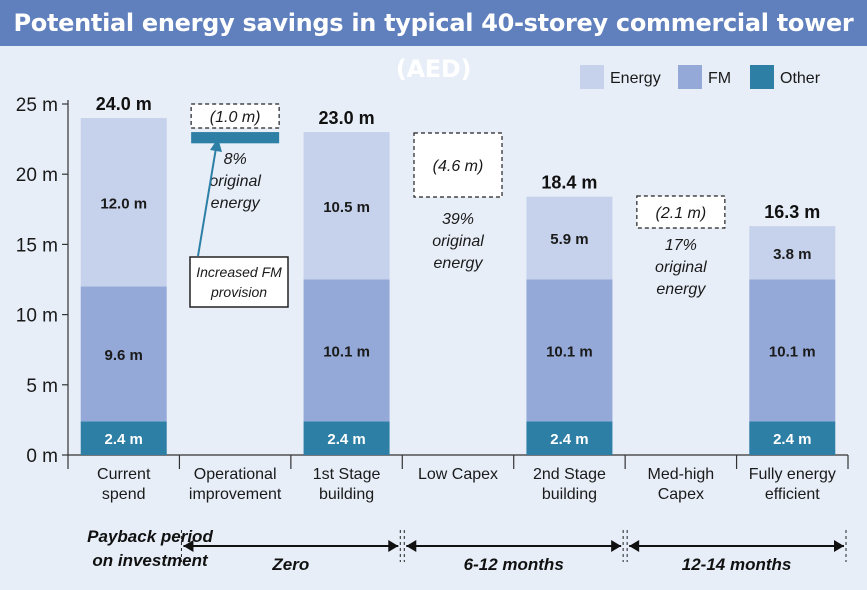 This screenshot has width=867, height=590. I want to click on legend-swatch-fm, so click(690, 77).